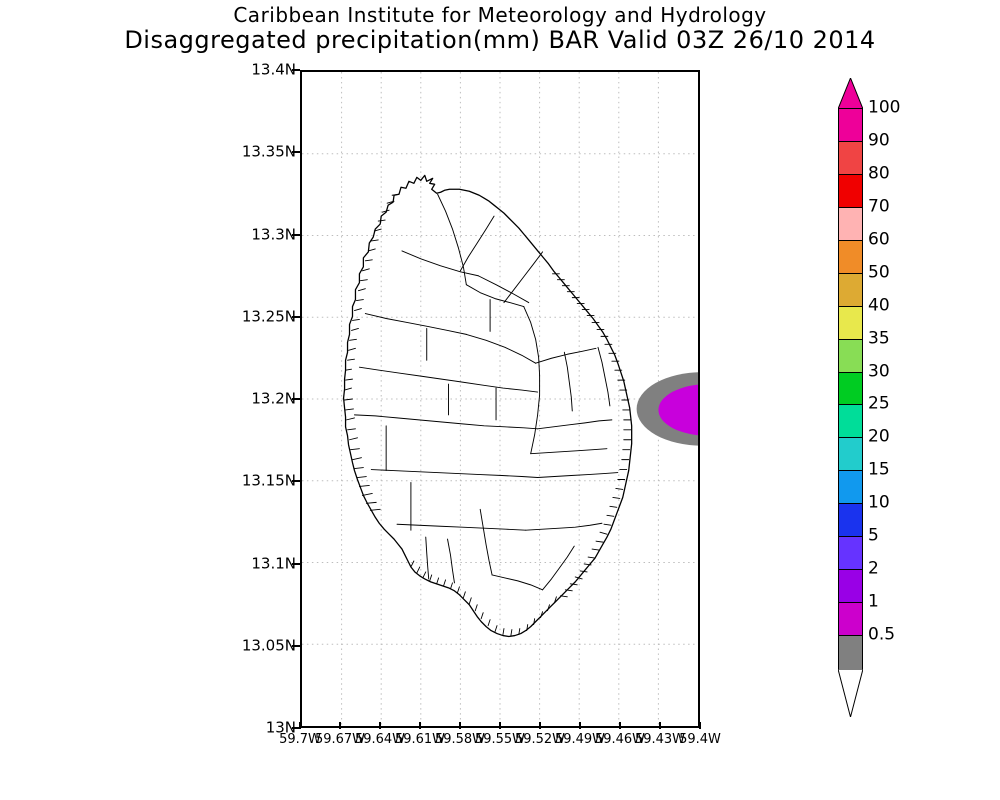 This screenshot has width=1000, height=800. I want to click on y-axis-tick-label: 13.25N, so click(268, 316).